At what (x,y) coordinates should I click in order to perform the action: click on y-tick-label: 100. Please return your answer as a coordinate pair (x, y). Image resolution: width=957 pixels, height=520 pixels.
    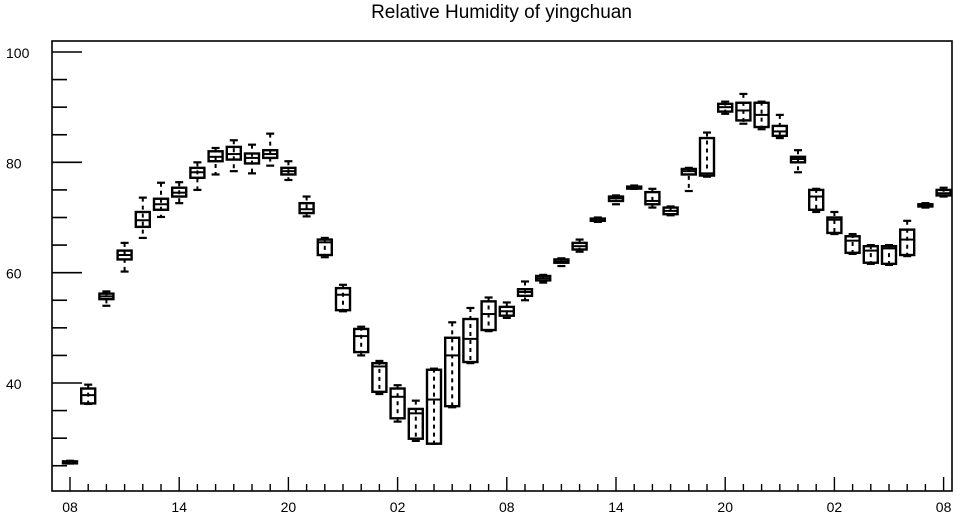
    Looking at the image, I should click on (18, 53).